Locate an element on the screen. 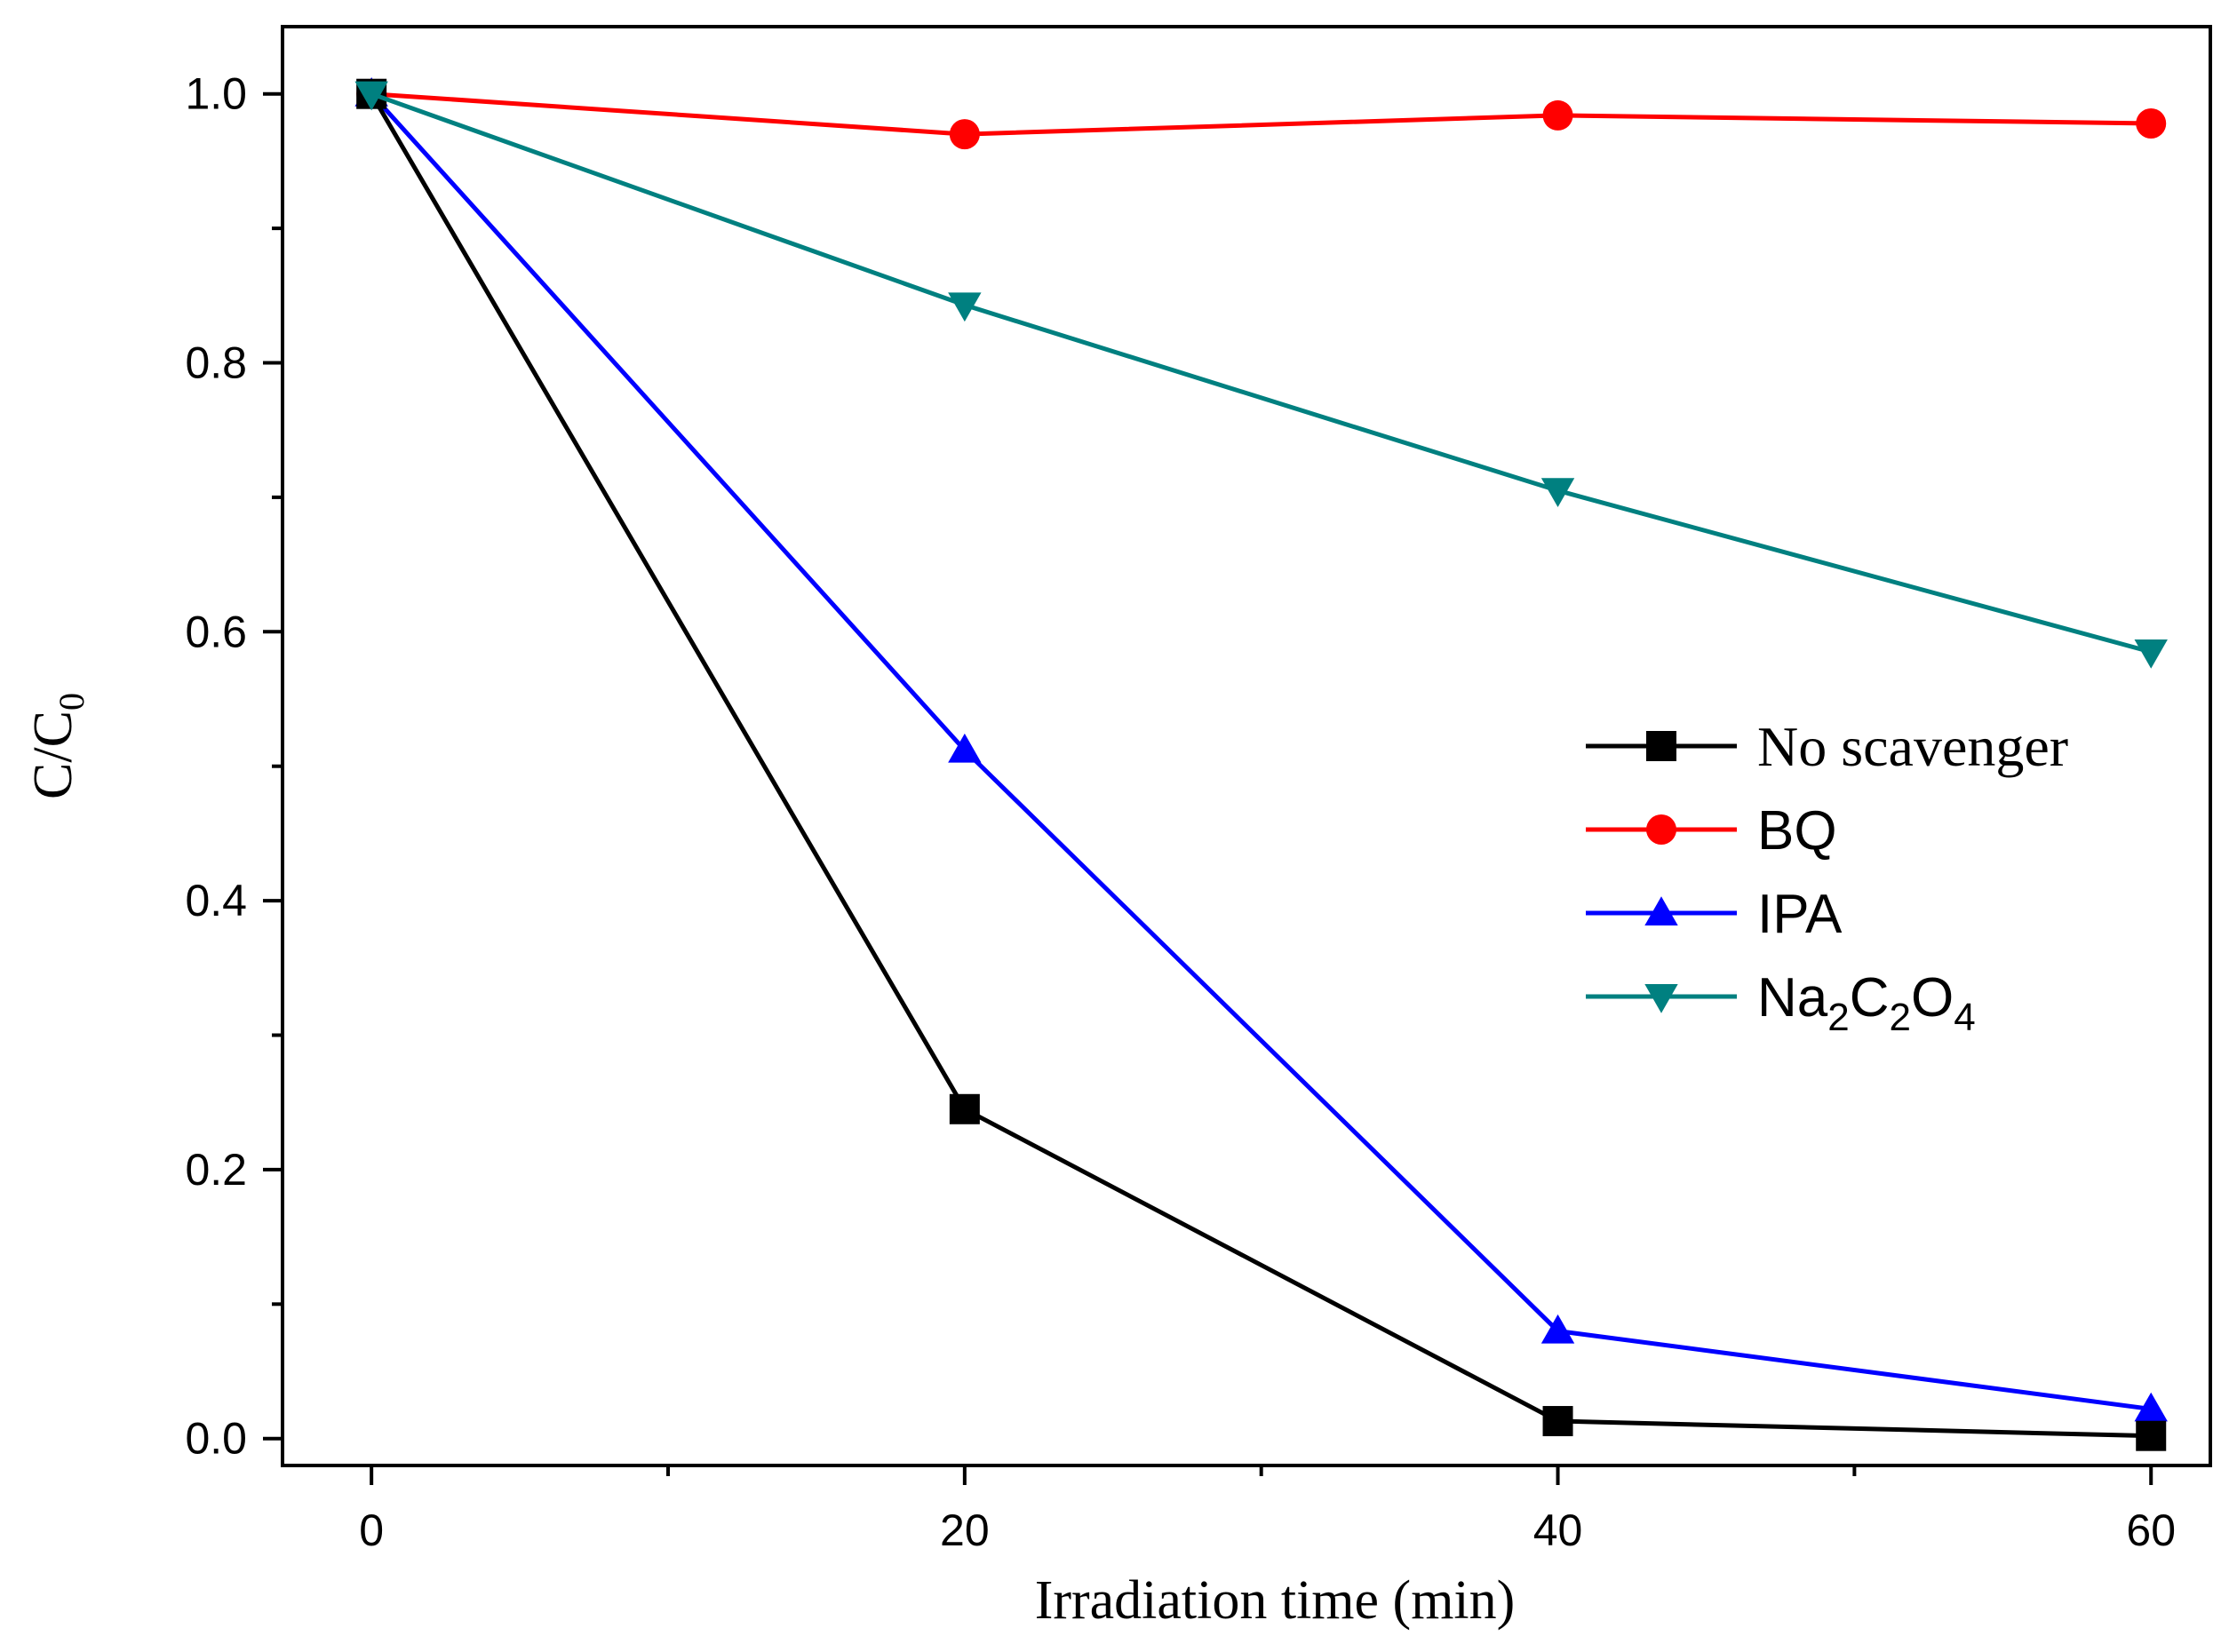 The height and width of the screenshot is (1652, 2229). y-tick-label: 1.0 is located at coordinates (216, 94).